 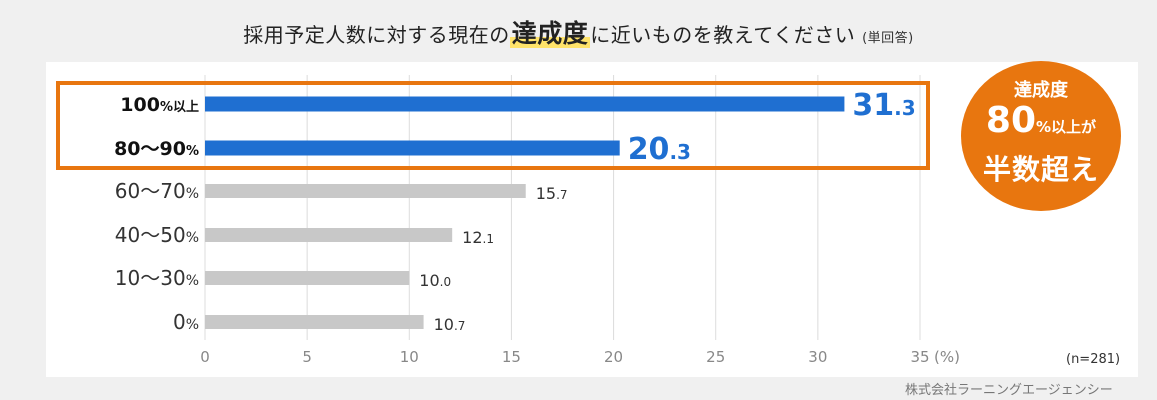 I want to click on badge-line1: 達成度, so click(x=1041, y=90).